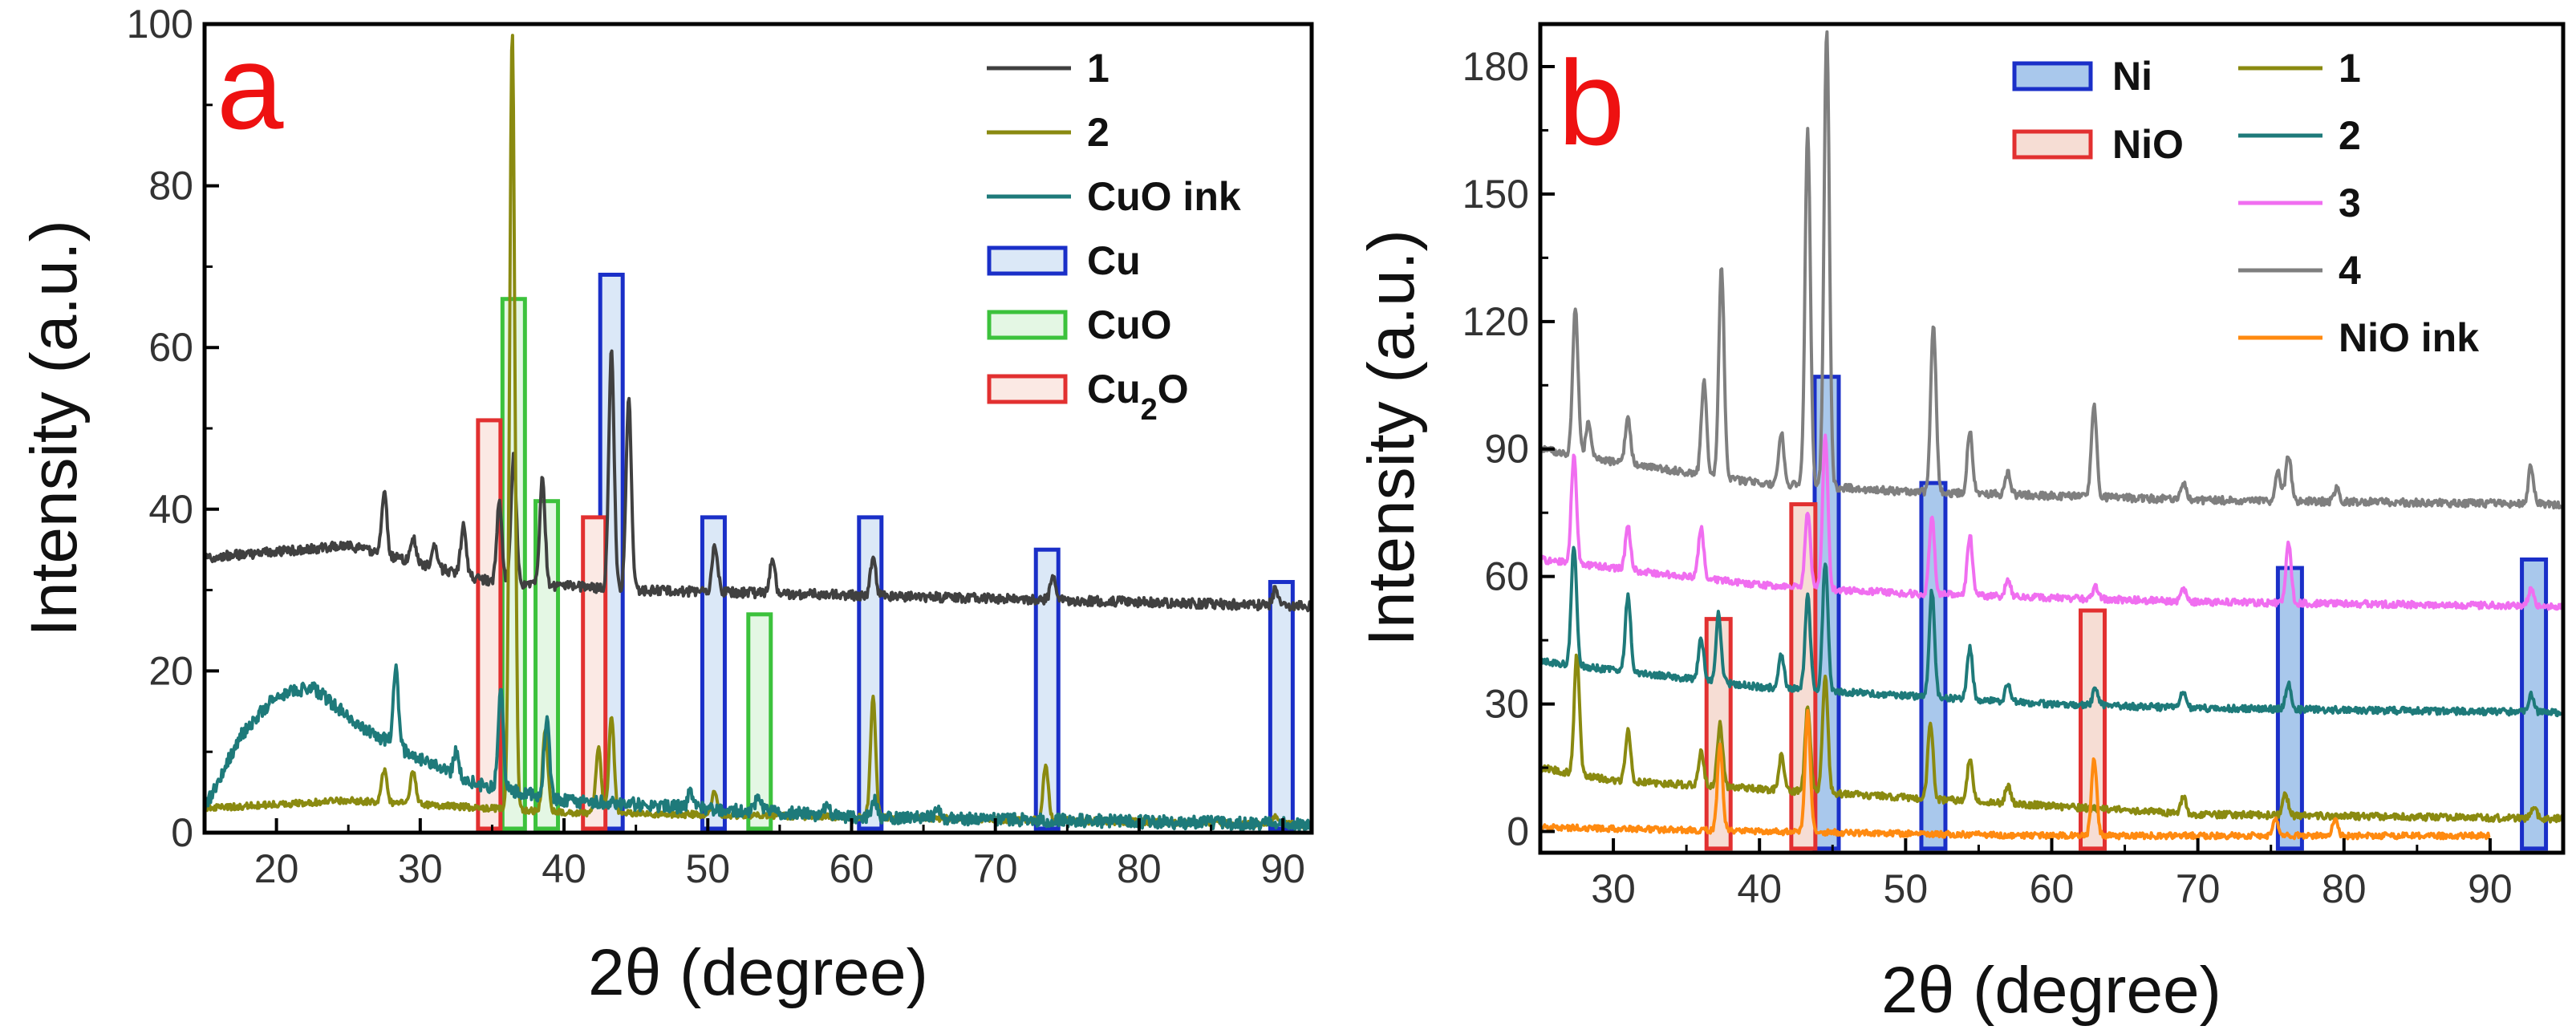 This screenshot has height=1030, width=2576. Describe the element at coordinates (2299, 270) in the screenshot. I see `panel-b-legend-item-4: 4` at that location.